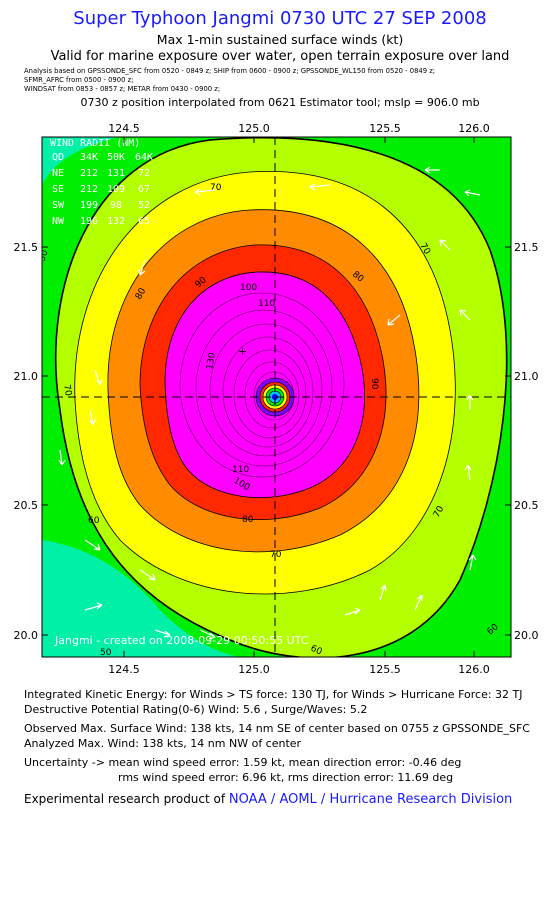  What do you see at coordinates (95, 143) in the screenshot?
I see `wind-radii-title: WIND RADII (NM)` at bounding box center [95, 143].